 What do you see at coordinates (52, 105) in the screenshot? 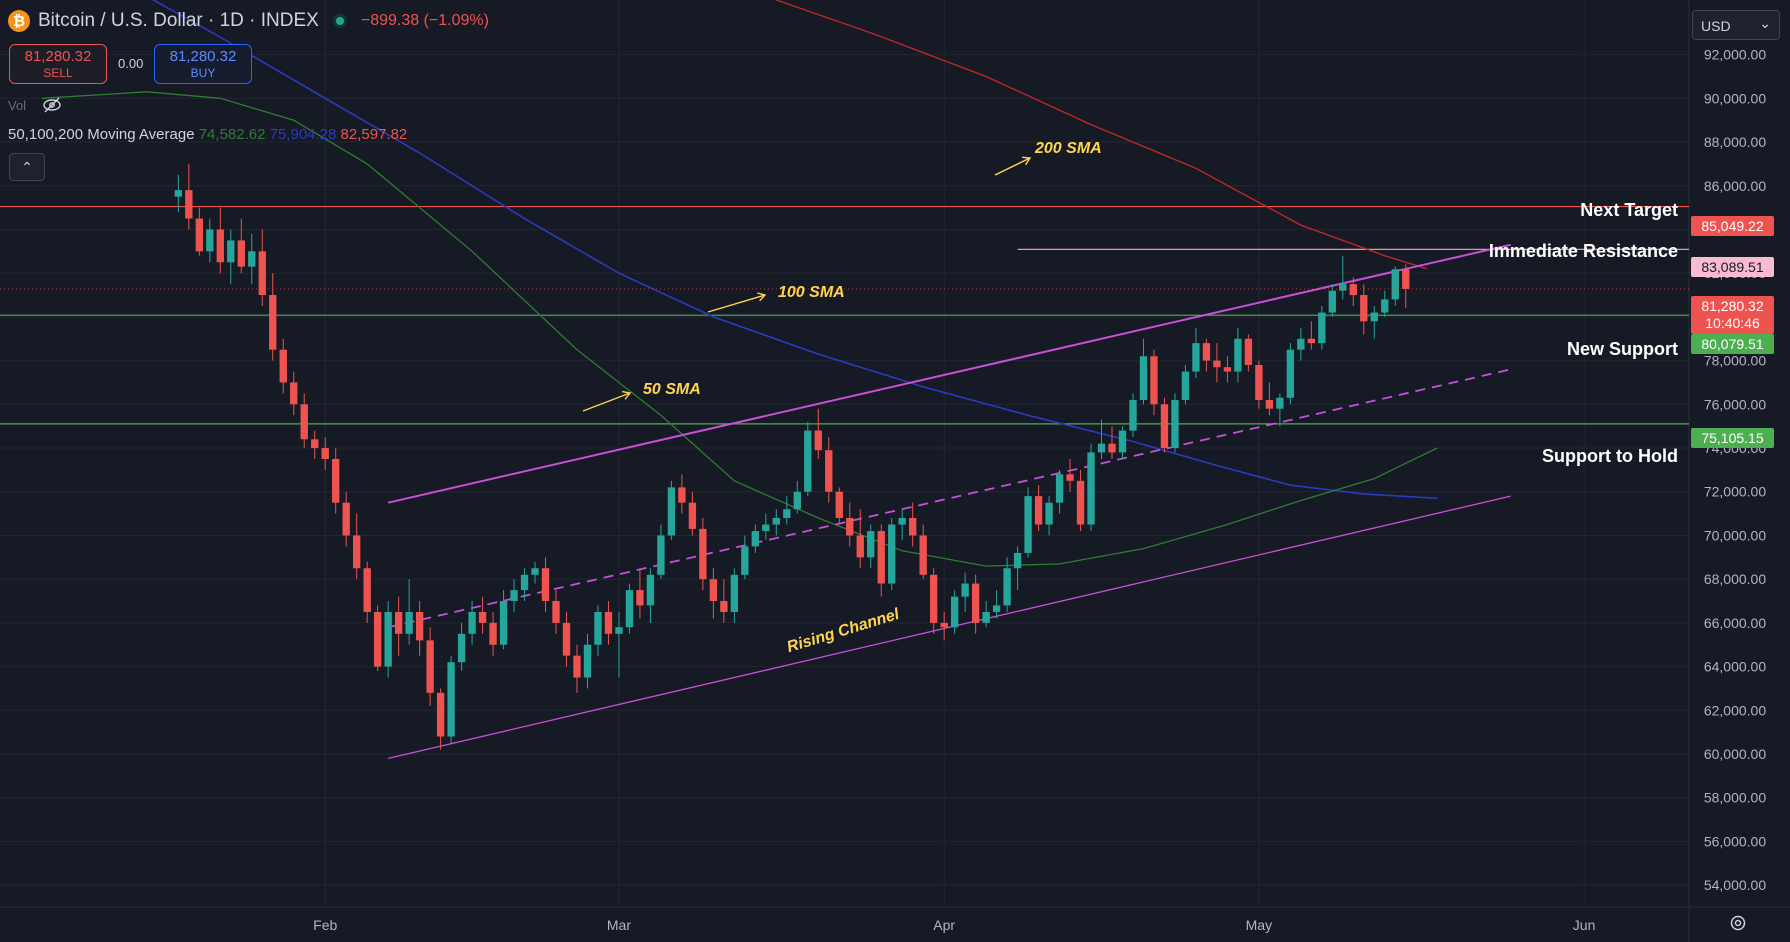
I see `eye-off-icon` at bounding box center [52, 105].